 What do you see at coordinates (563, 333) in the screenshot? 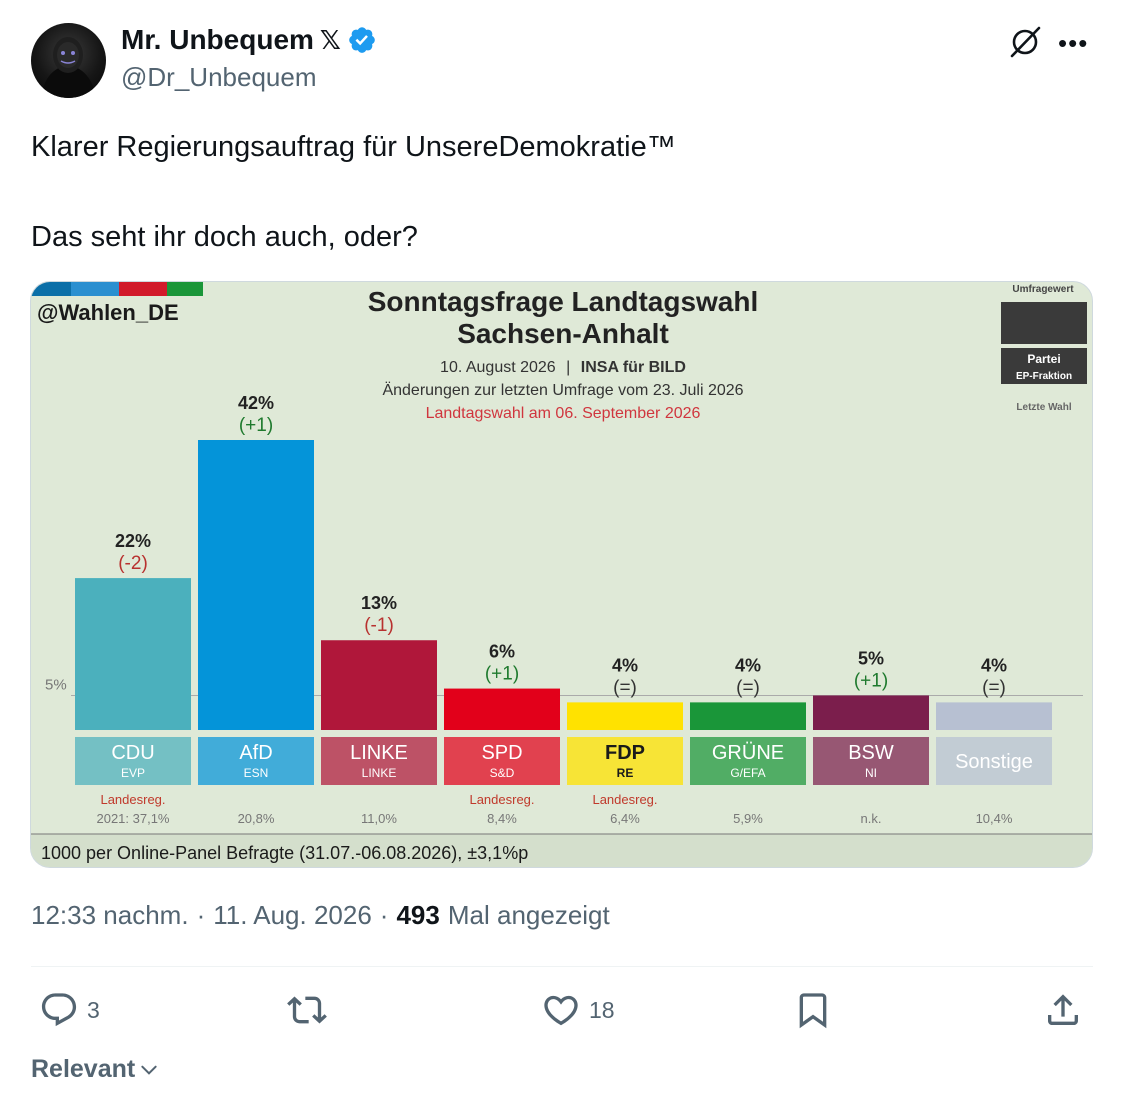
I see `chart-title-line-2: Sachsen-Anhalt` at bounding box center [563, 333].